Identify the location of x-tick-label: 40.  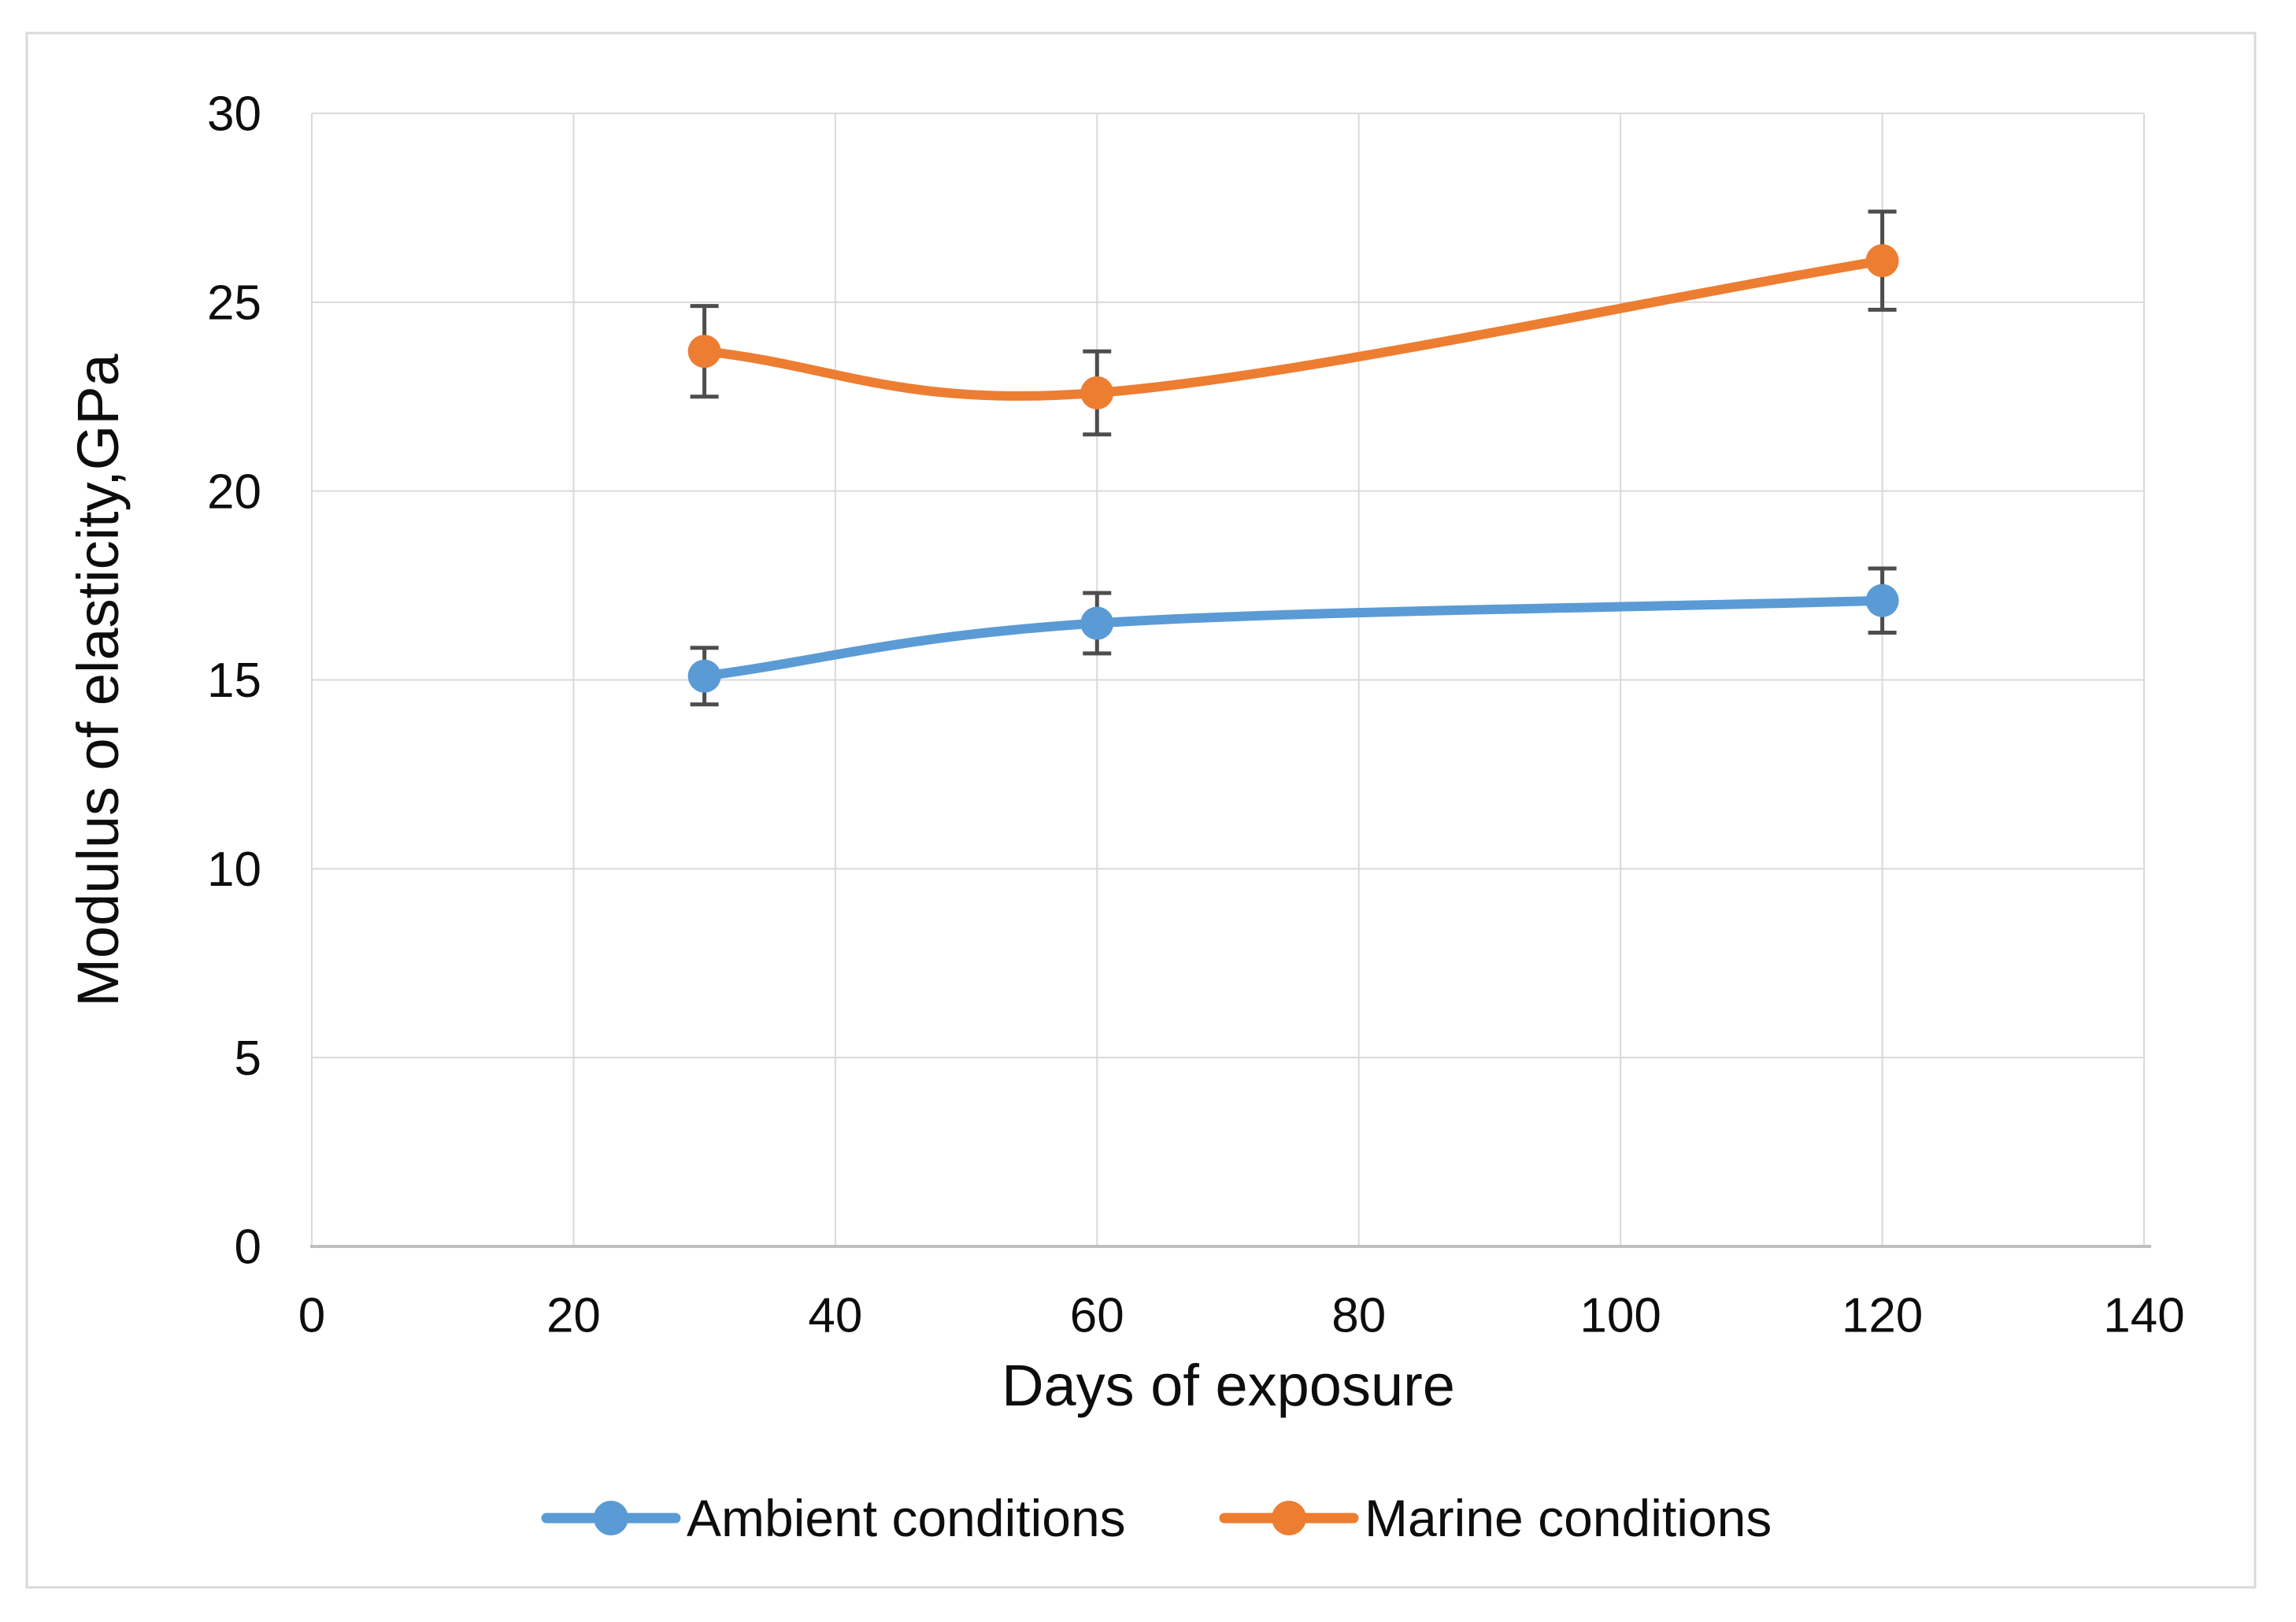
(835, 1316).